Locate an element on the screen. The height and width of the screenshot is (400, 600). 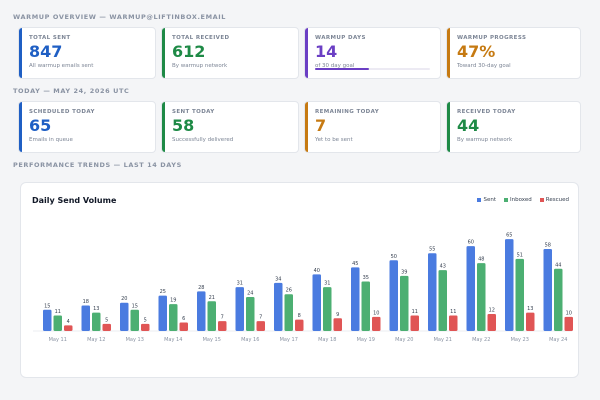
x-tick-label: May 18 is located at coordinates (327, 340).